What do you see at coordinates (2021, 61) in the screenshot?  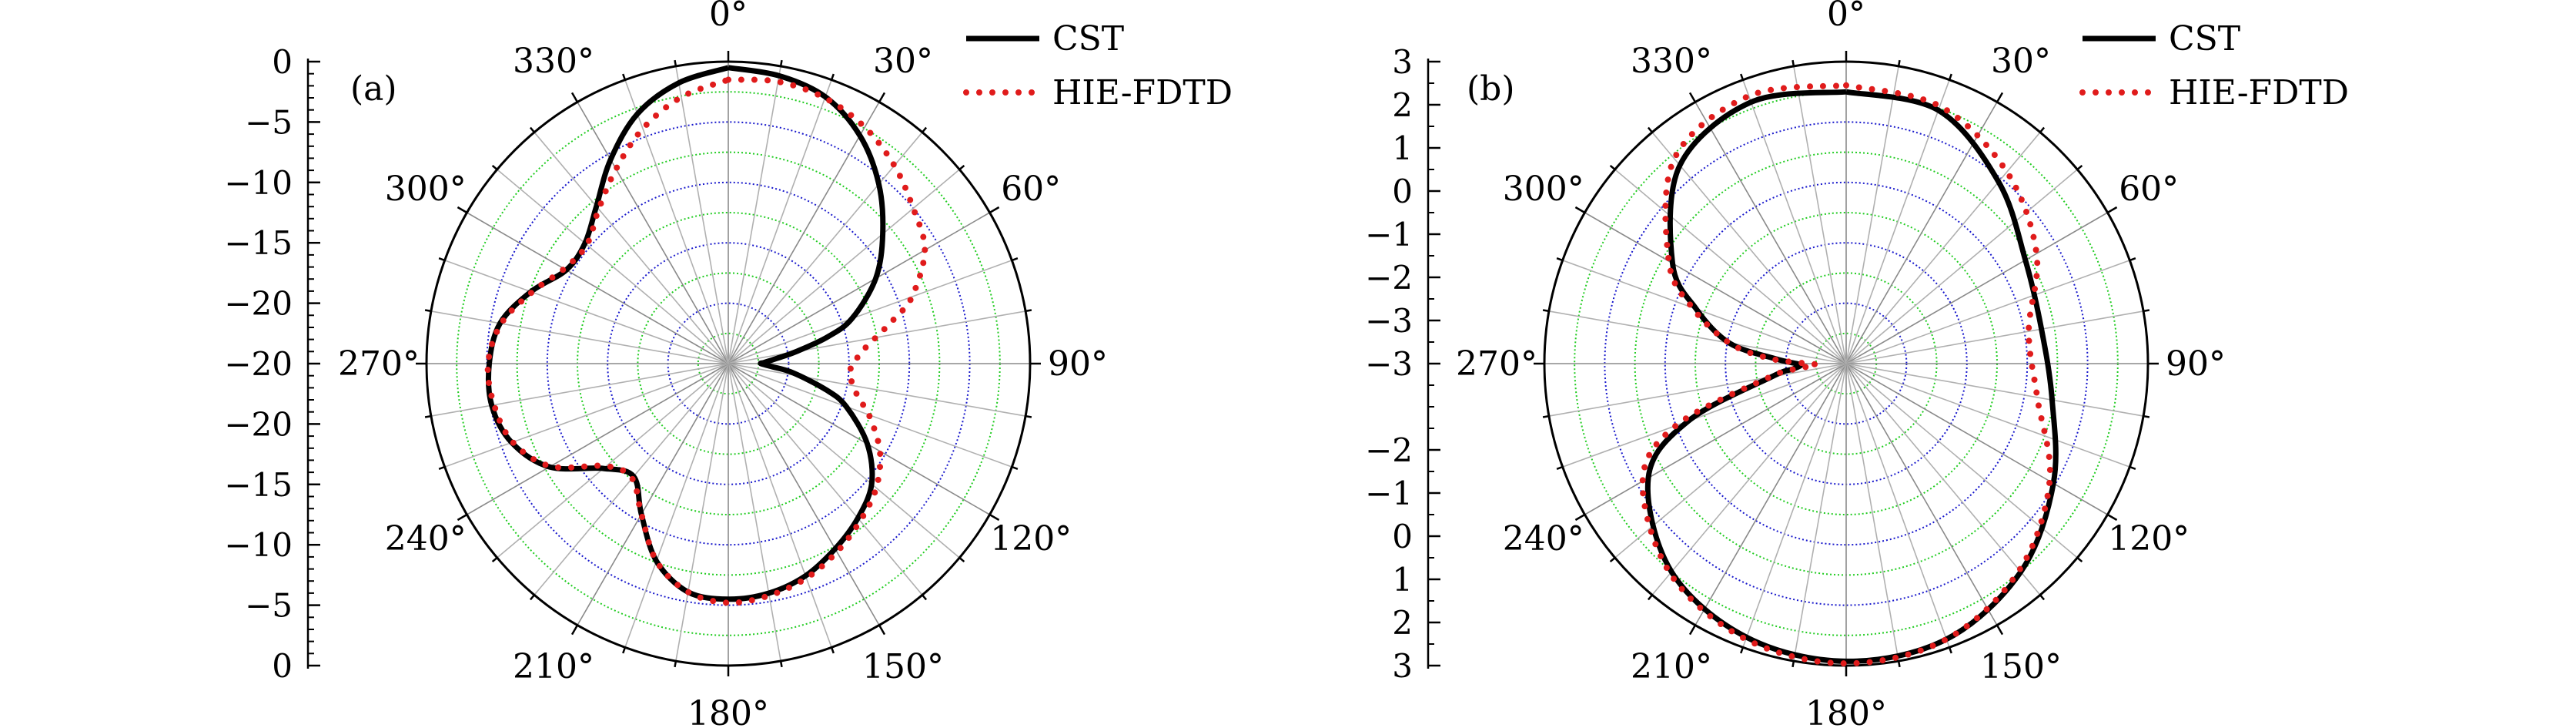 I see `angle-label: 30°` at bounding box center [2021, 61].